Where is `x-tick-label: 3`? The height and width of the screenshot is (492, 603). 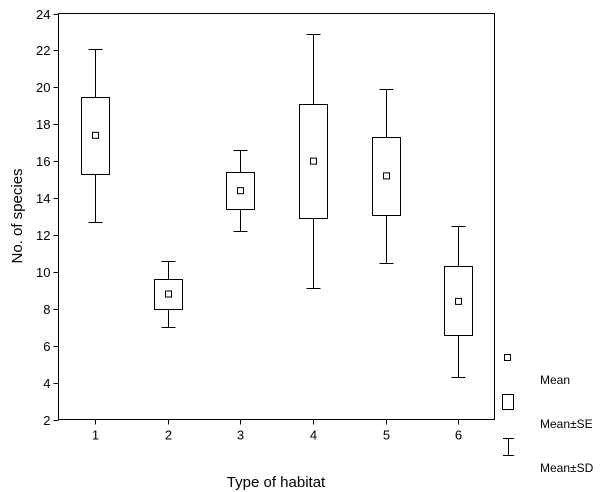 x-tick-label: 3 is located at coordinates (240, 435).